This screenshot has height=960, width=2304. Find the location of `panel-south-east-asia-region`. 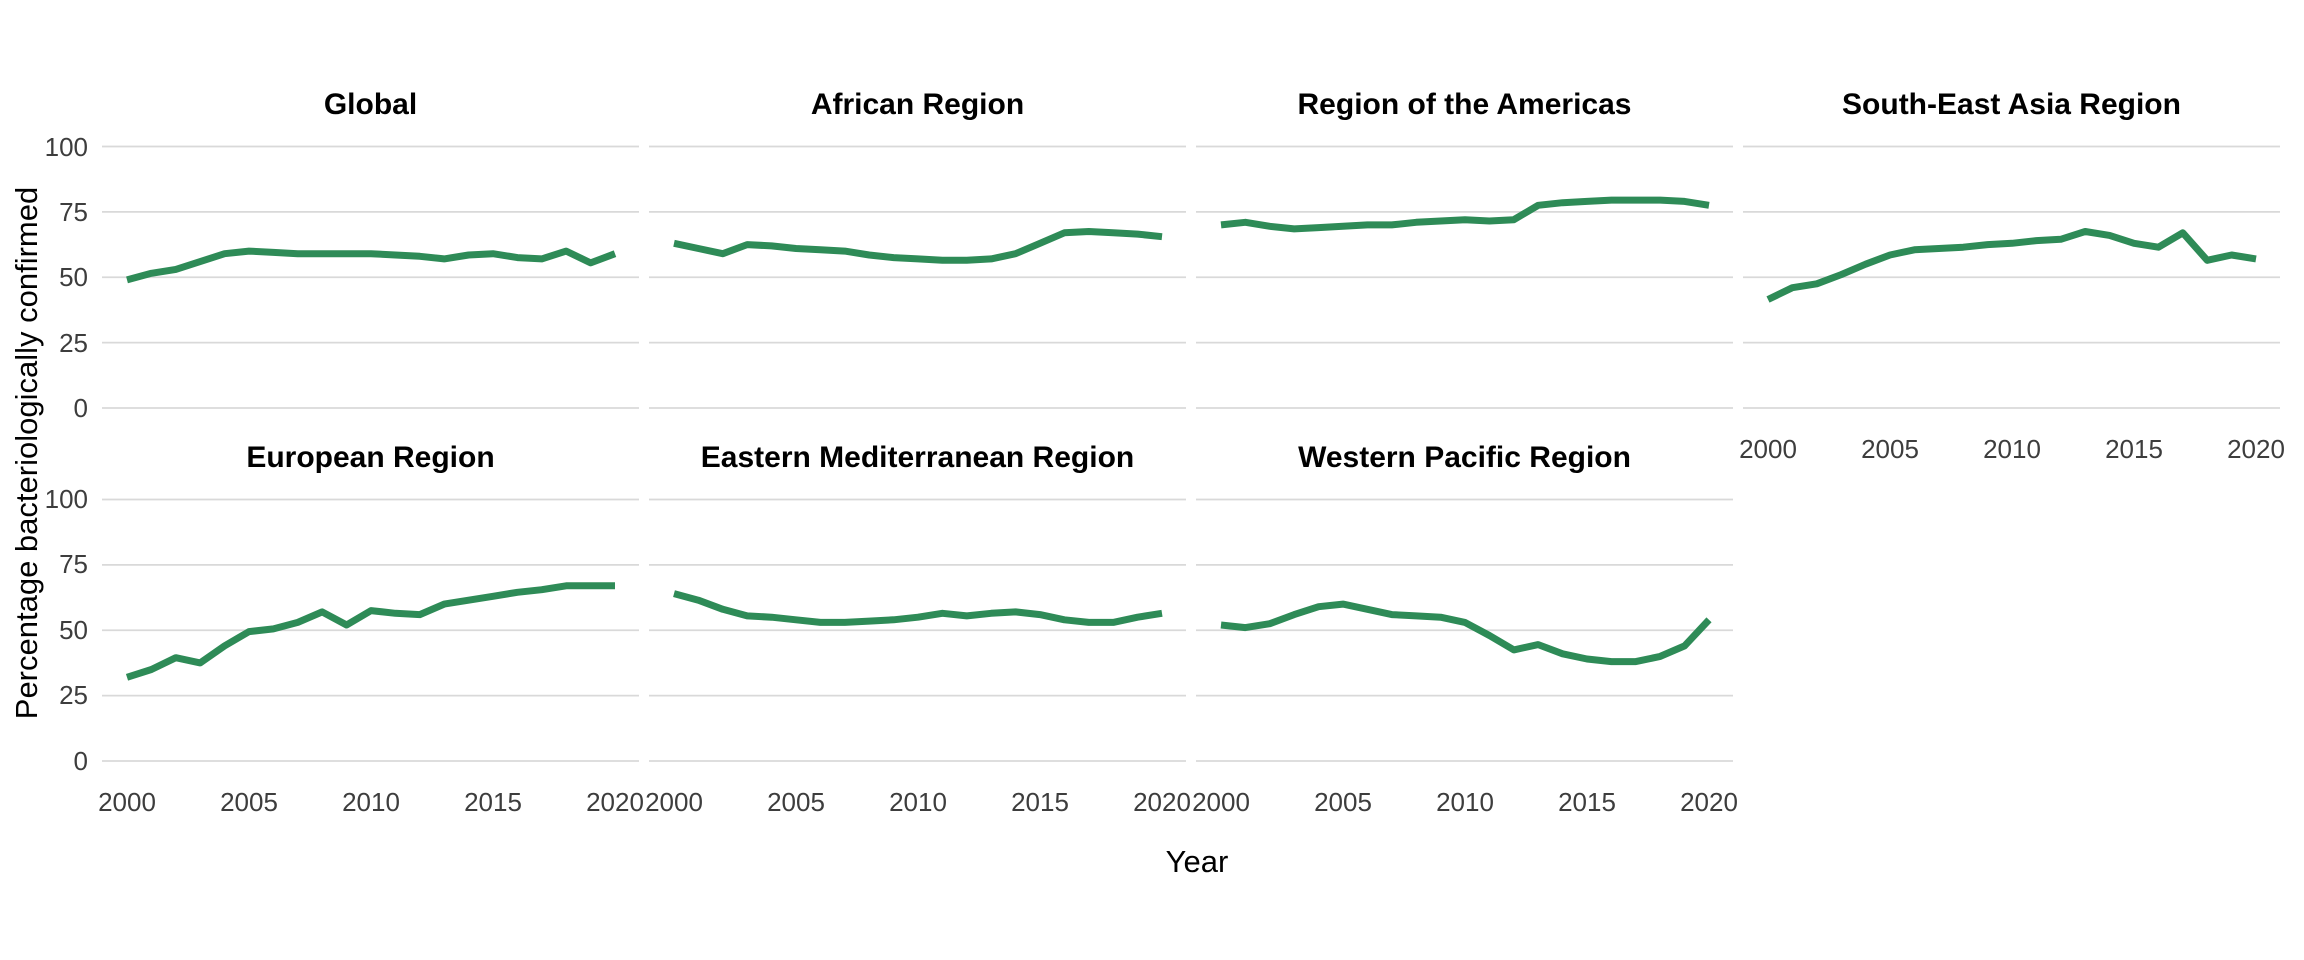

panel-south-east-asia-region is located at coordinates (2011, 277).